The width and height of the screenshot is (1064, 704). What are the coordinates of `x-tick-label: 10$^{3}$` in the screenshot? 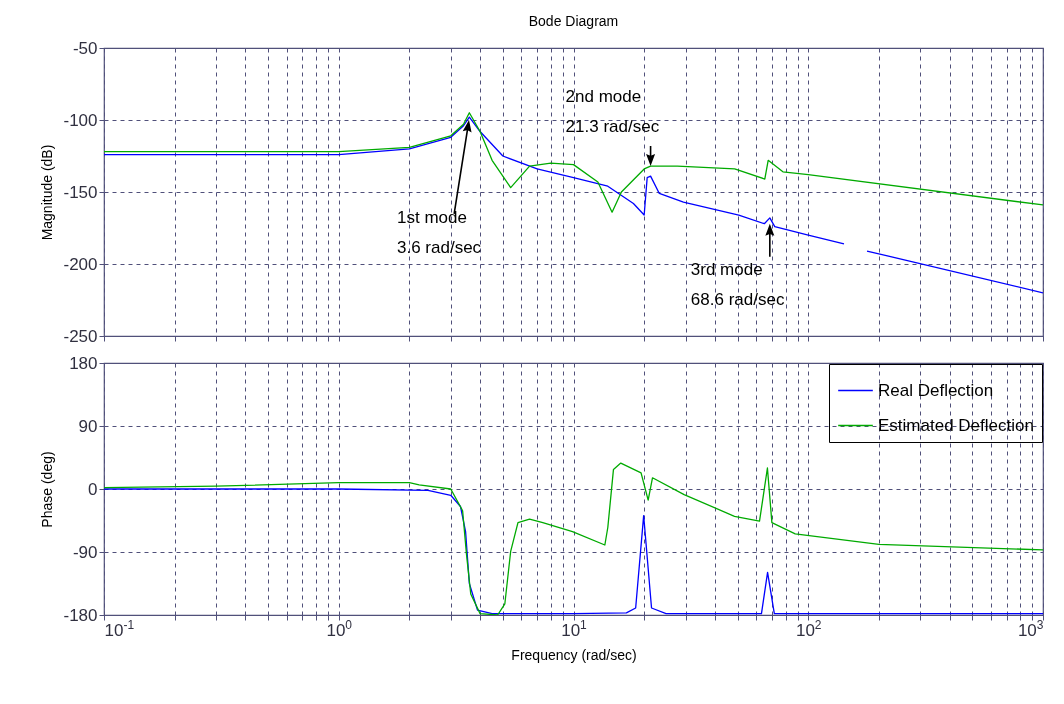 It's located at (1030, 628).